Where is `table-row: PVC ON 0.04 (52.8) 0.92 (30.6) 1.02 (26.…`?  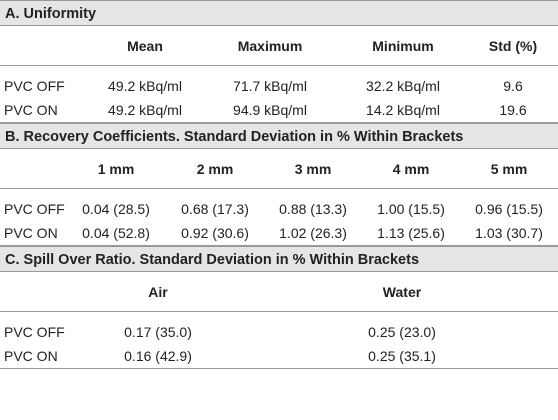 table-row: PVC ON 0.04 (52.8) 0.92 (30.6) 1.02 (26.… is located at coordinates (279, 233).